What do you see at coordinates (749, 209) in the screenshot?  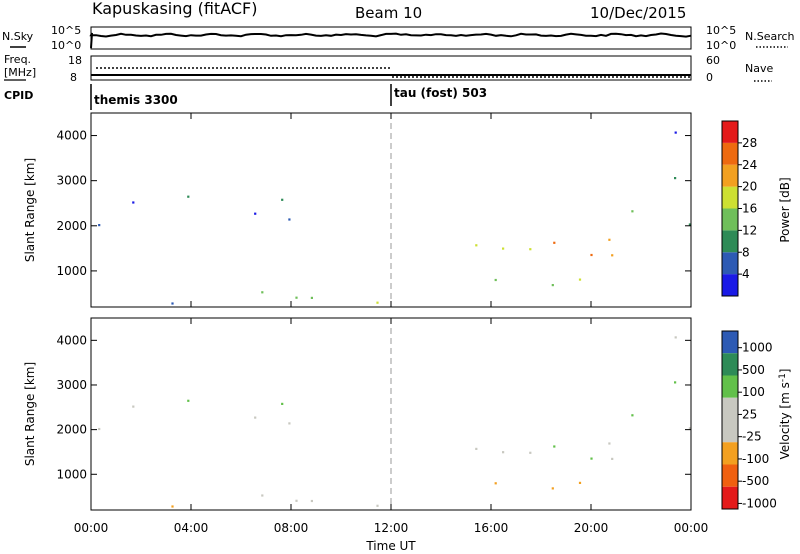 I see `power-colorbar-tick-label: 16` at bounding box center [749, 209].